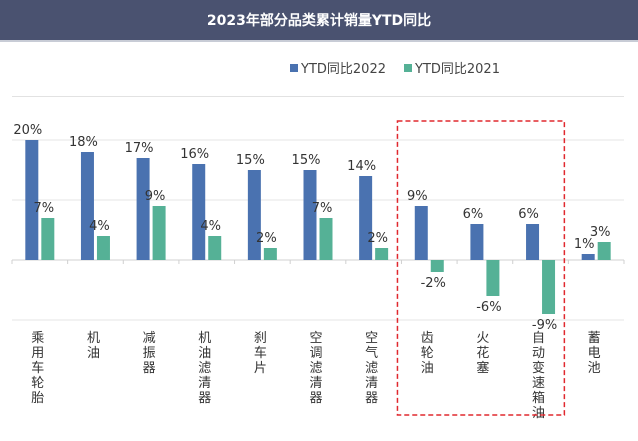  Describe the element at coordinates (427, 353) in the screenshot. I see `category-label: 齿轮油` at that location.